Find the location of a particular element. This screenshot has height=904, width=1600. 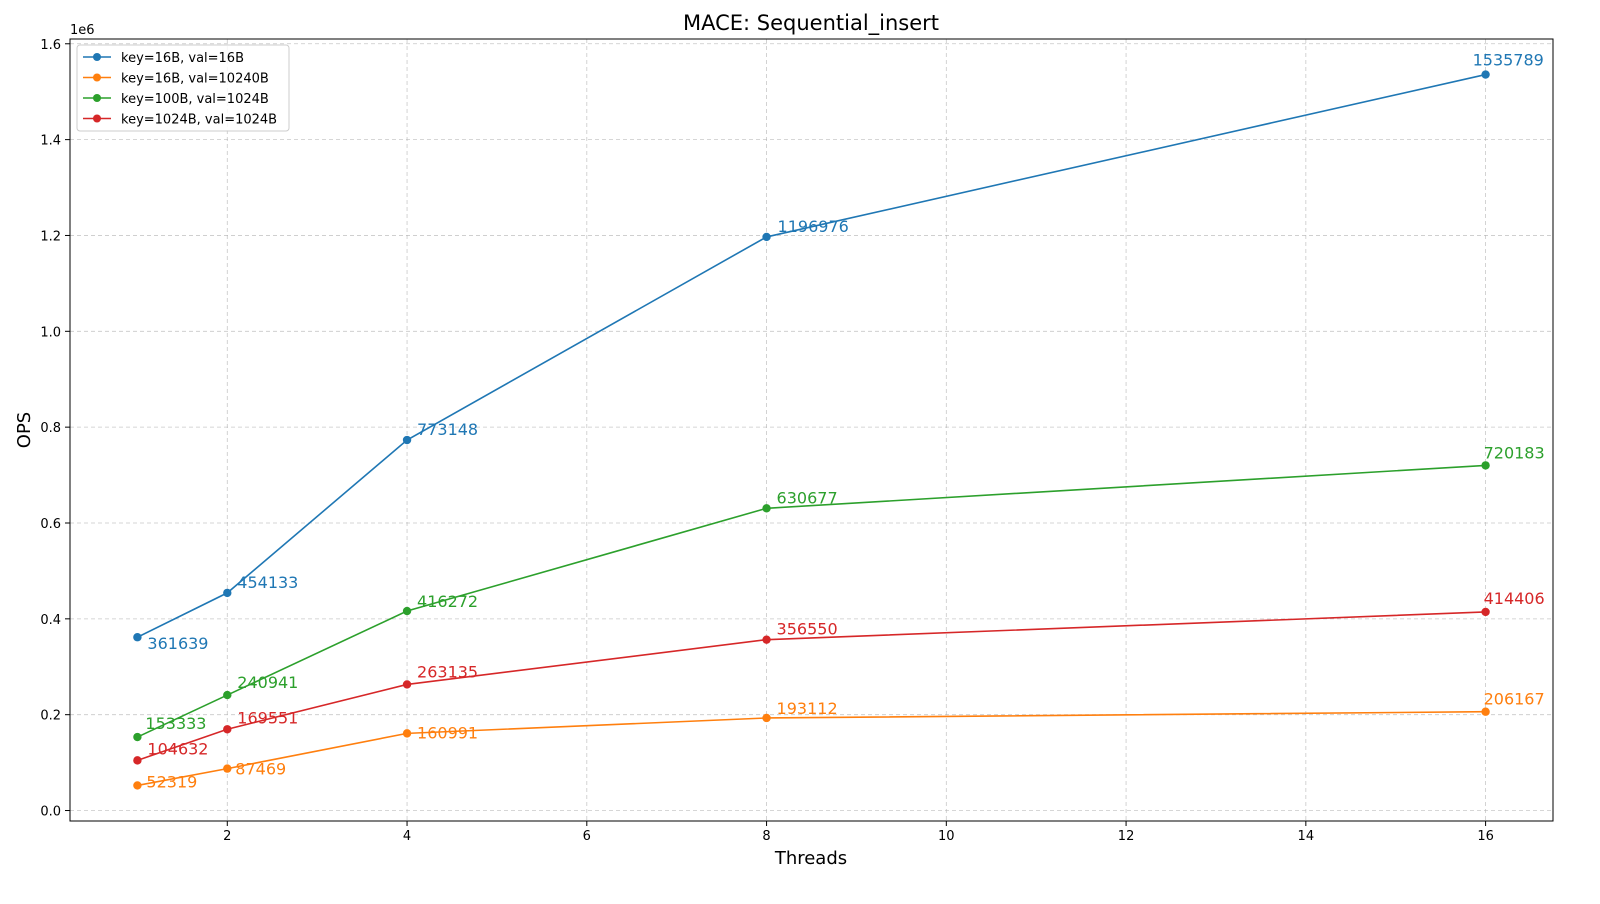

x-axis-label: Threads is located at coordinates (810, 858).